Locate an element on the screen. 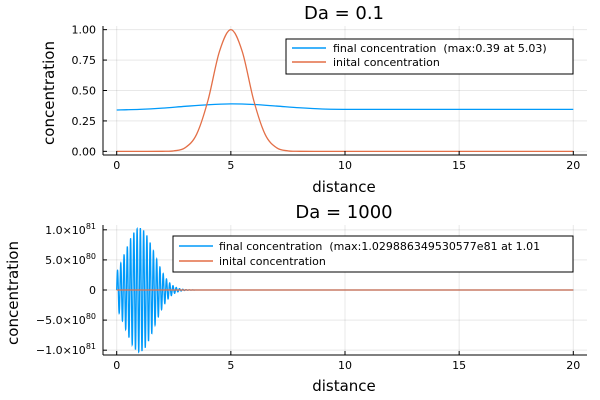  panel-1-ylabel: concentration is located at coordinates (49, 93).